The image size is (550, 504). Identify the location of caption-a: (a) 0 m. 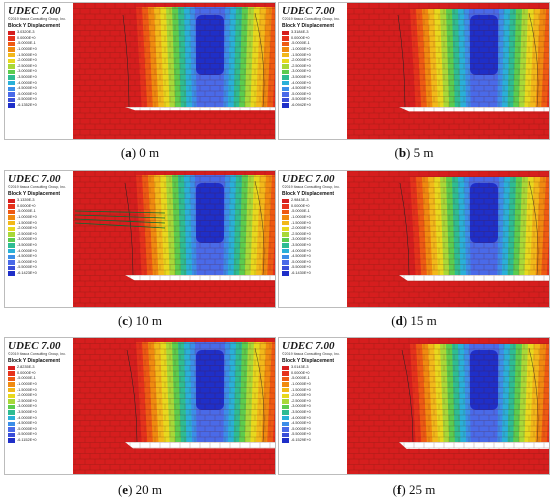
(140, 152).